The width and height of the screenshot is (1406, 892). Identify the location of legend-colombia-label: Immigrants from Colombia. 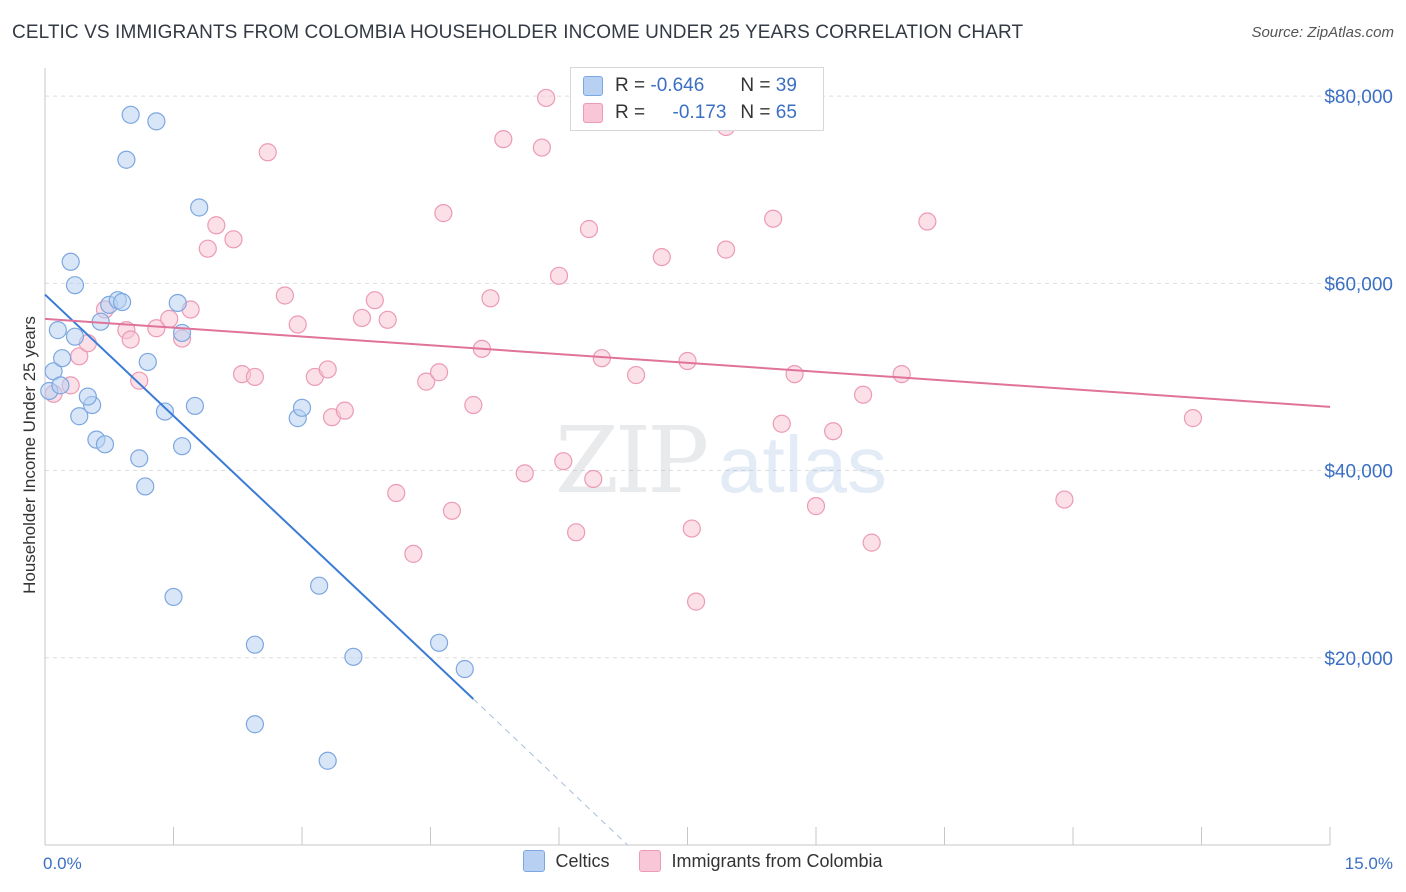
(777, 860).